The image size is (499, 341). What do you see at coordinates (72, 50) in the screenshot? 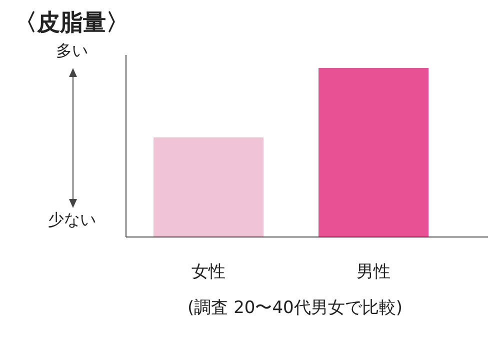
I see `text: 多い` at bounding box center [72, 50].